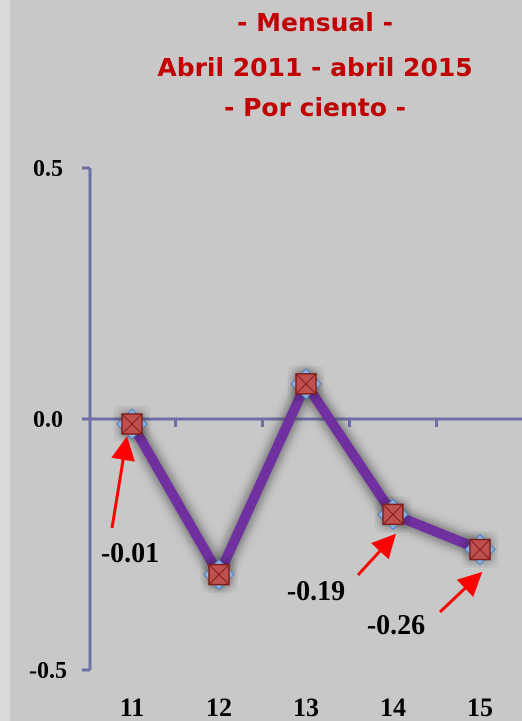  Describe the element at coordinates (130, 553) in the screenshot. I see `data-label: -0.01` at that location.